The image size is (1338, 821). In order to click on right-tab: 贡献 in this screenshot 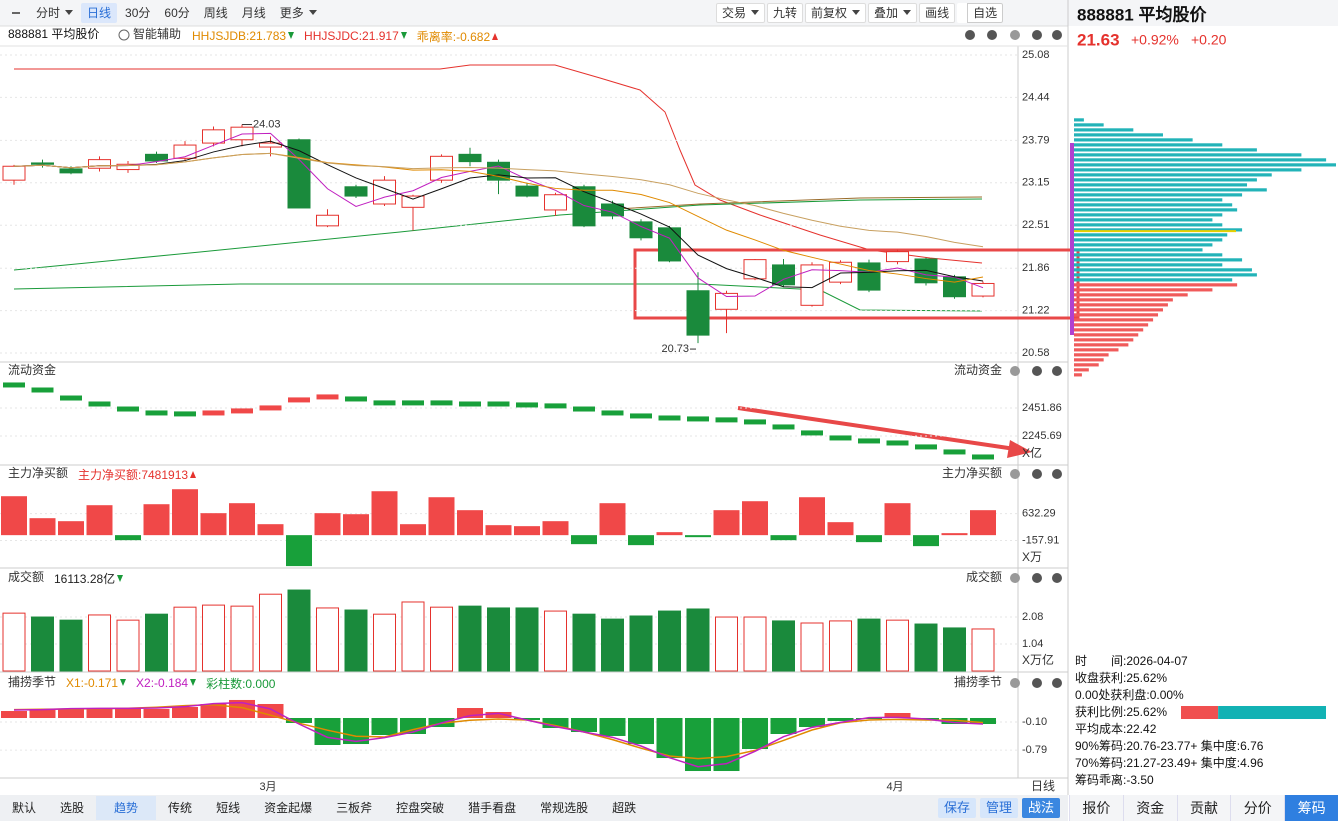, I will do `click(1203, 808)`.